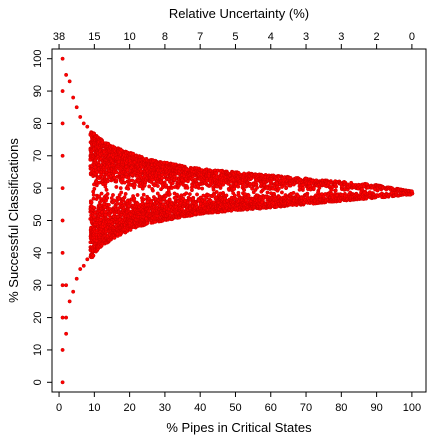  Describe the element at coordinates (200, 37) in the screenshot. I see `top-tick-label: 7` at that location.